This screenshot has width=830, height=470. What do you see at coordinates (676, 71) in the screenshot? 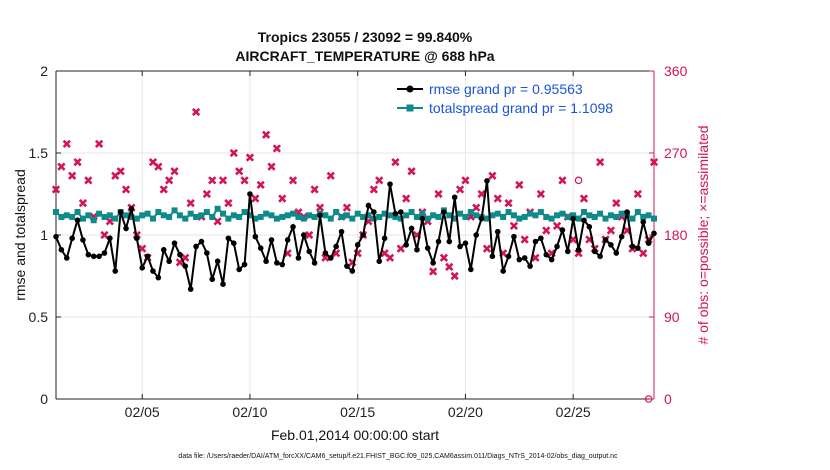
I see `y-tick-label-right: 360` at bounding box center [676, 71].